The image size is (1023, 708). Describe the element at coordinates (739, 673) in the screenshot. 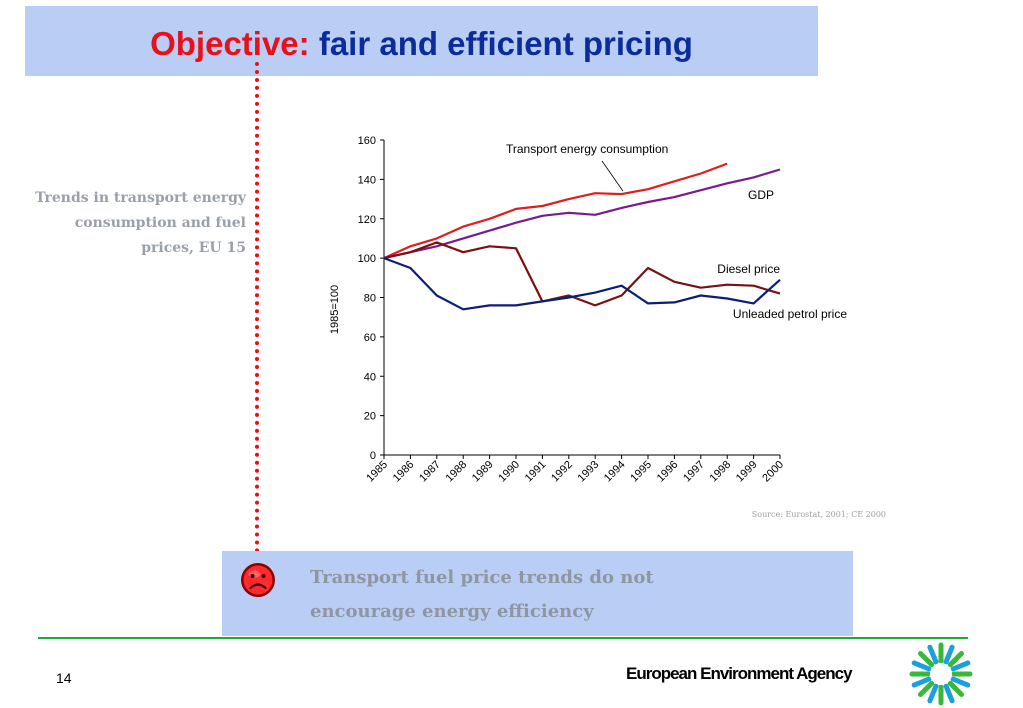

I see `agency-name: European Environment Agency` at that location.